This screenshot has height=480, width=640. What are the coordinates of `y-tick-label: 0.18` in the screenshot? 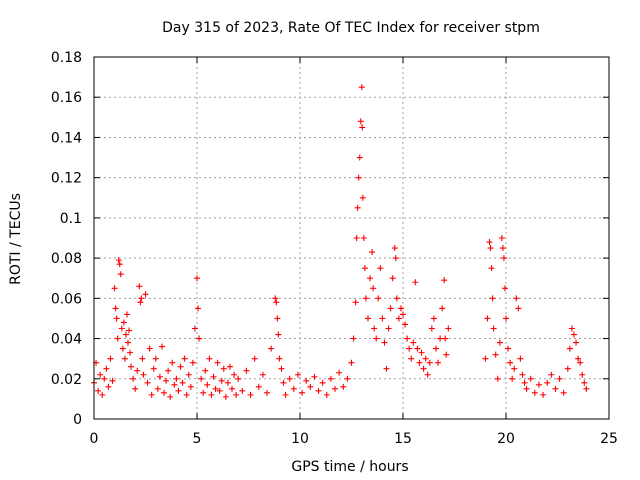 It's located at (66, 58).